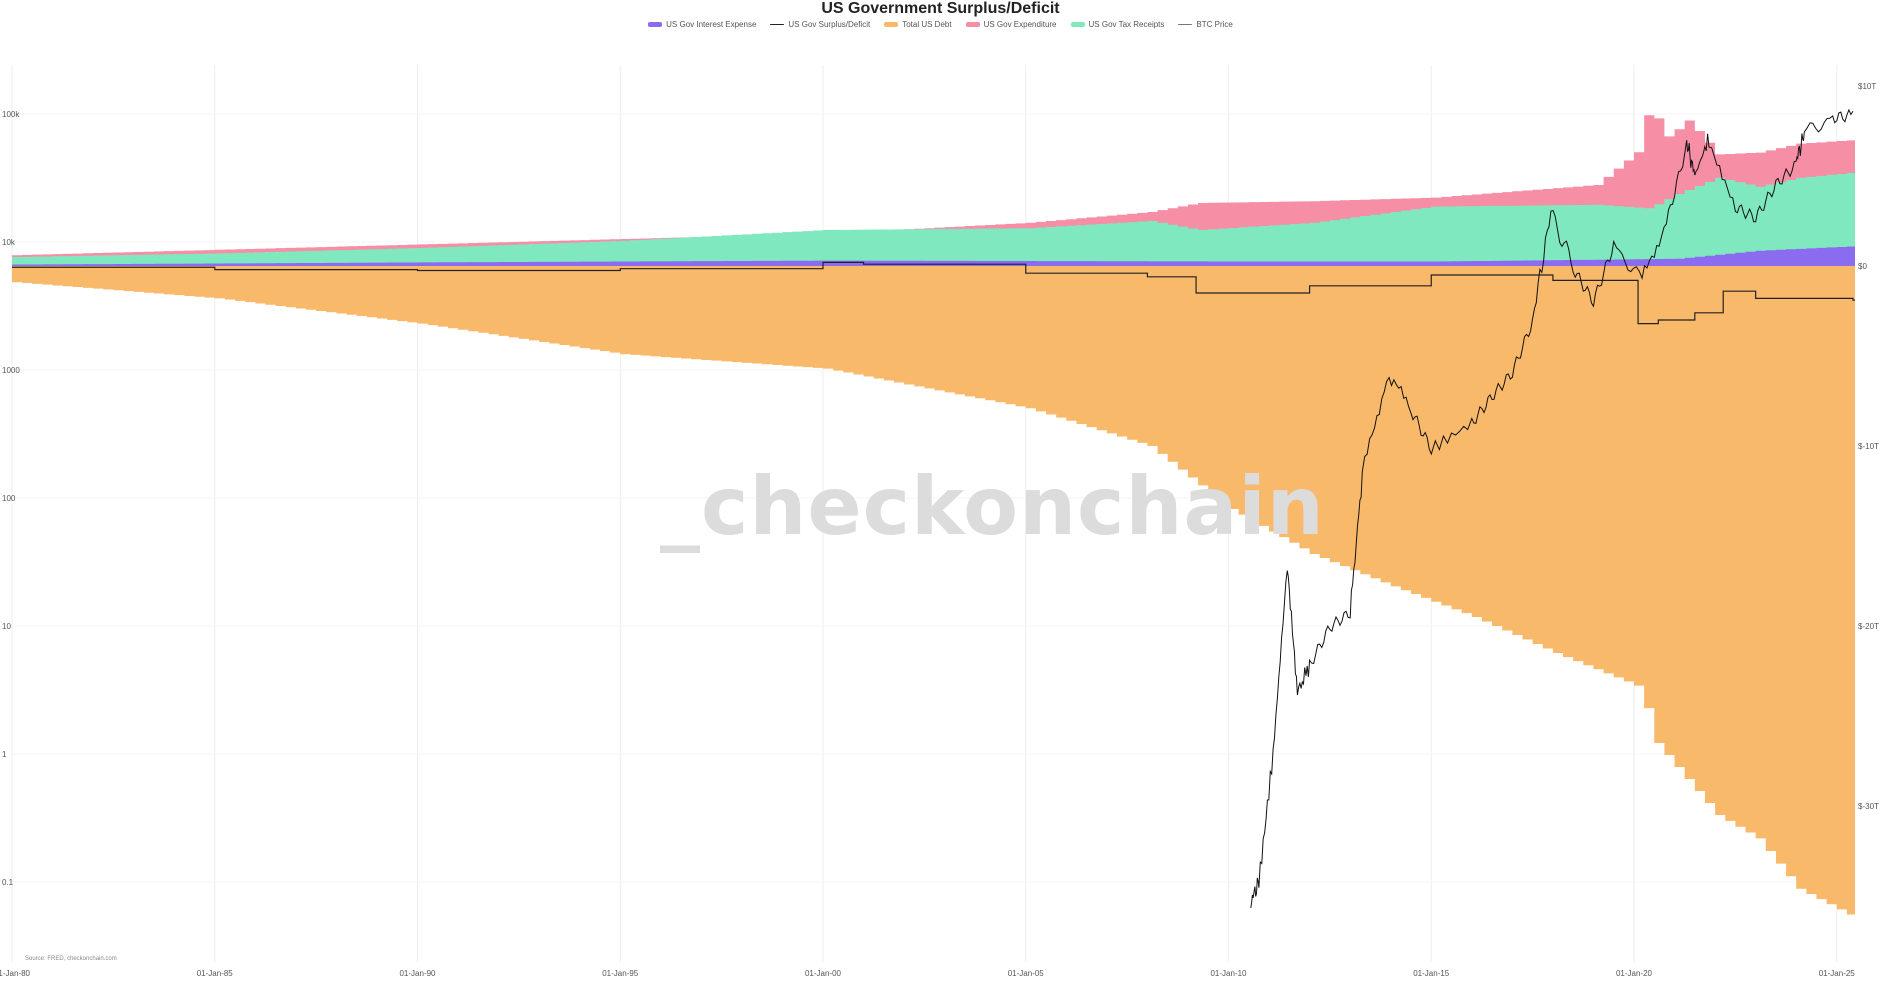 The height and width of the screenshot is (987, 1881). Describe the element at coordinates (11, 370) in the screenshot. I see `left-tick-label: 1000` at that location.